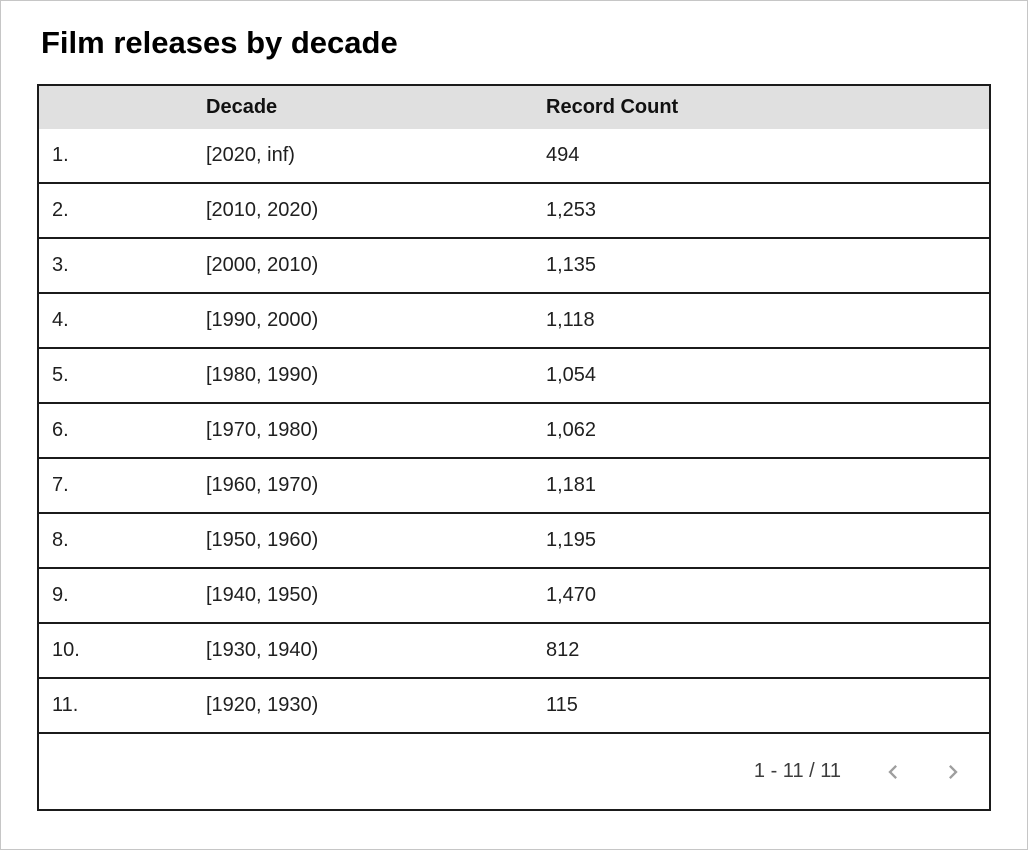  Describe the element at coordinates (60, 320) in the screenshot. I see `row-number: 4.` at that location.